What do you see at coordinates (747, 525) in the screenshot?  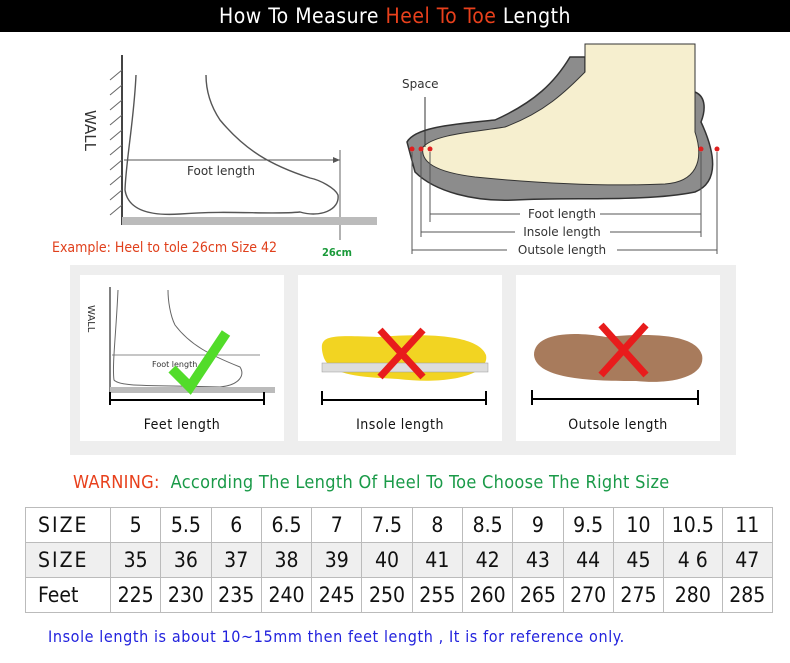 I see `table-cell: 11` at bounding box center [747, 525].